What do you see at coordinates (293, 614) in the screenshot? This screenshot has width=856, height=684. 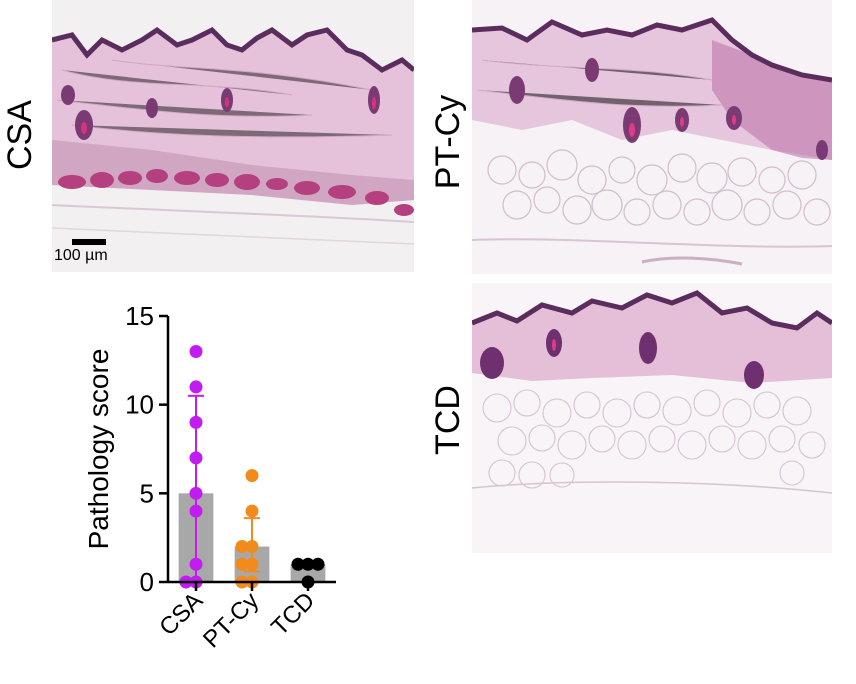 I see `x-tick-label-tcd: TCD` at bounding box center [293, 614].